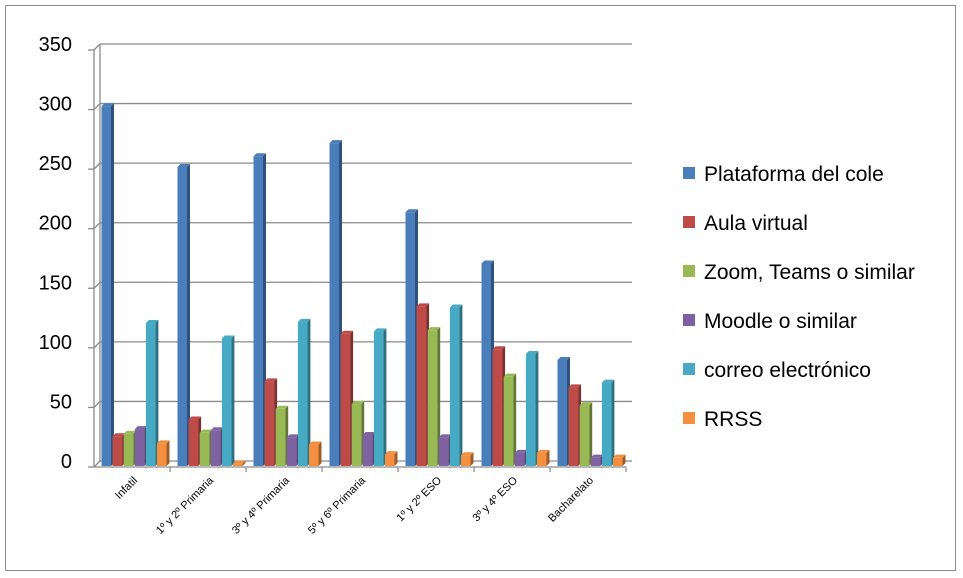 This screenshot has width=963, height=578. I want to click on legend-item: Plataforma del cole, so click(783, 174).